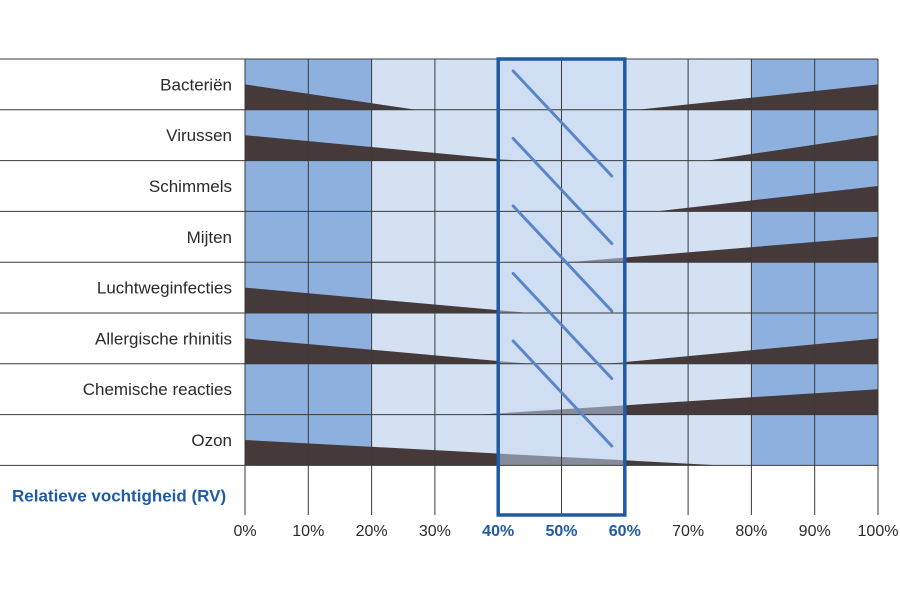  I want to click on row-label-4: Luchtweginfecties, so click(164, 288).